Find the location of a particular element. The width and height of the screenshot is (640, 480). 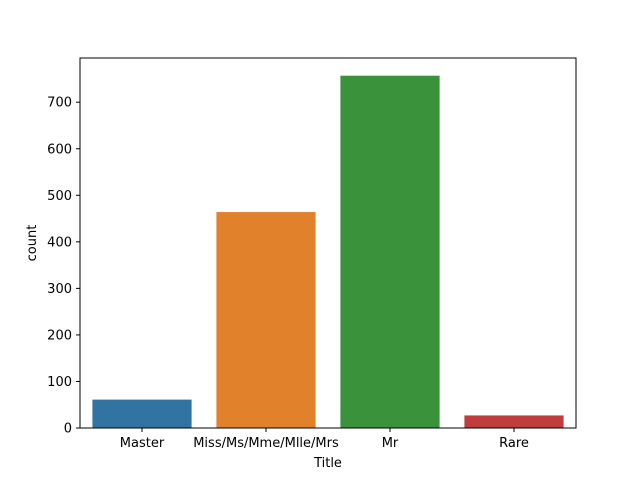

y-tick-label: 600 is located at coordinates (59, 149).